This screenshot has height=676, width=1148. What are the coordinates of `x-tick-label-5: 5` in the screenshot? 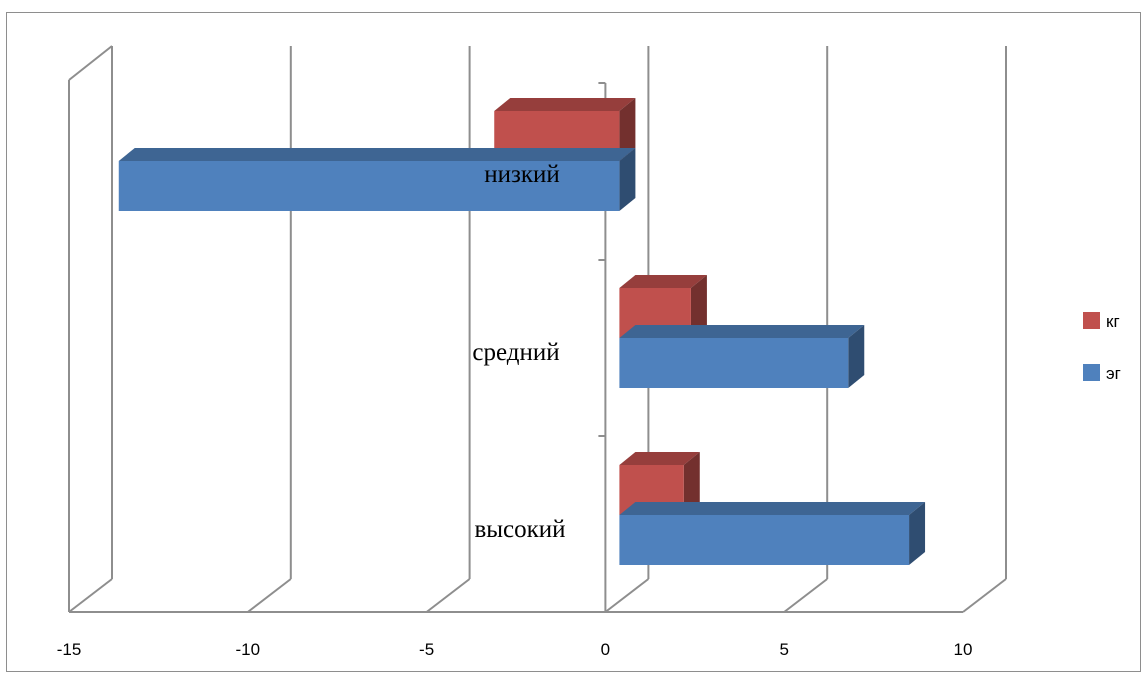 It's located at (783, 649).